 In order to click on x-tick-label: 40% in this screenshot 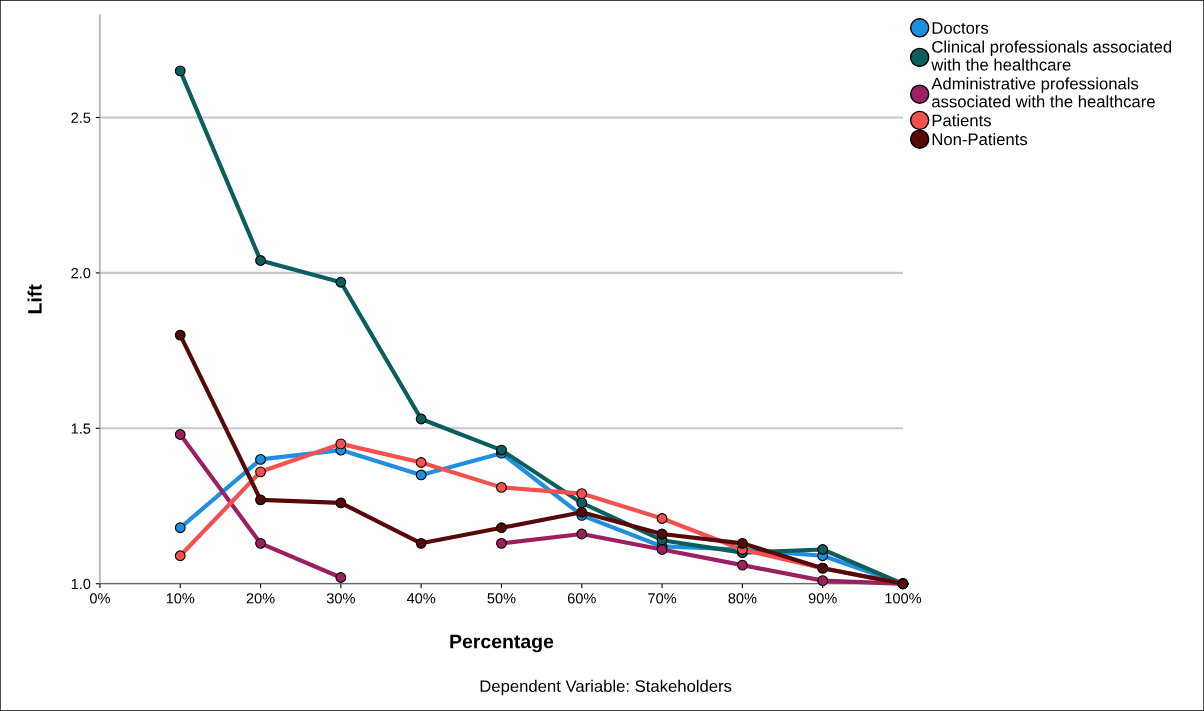, I will do `click(421, 598)`.